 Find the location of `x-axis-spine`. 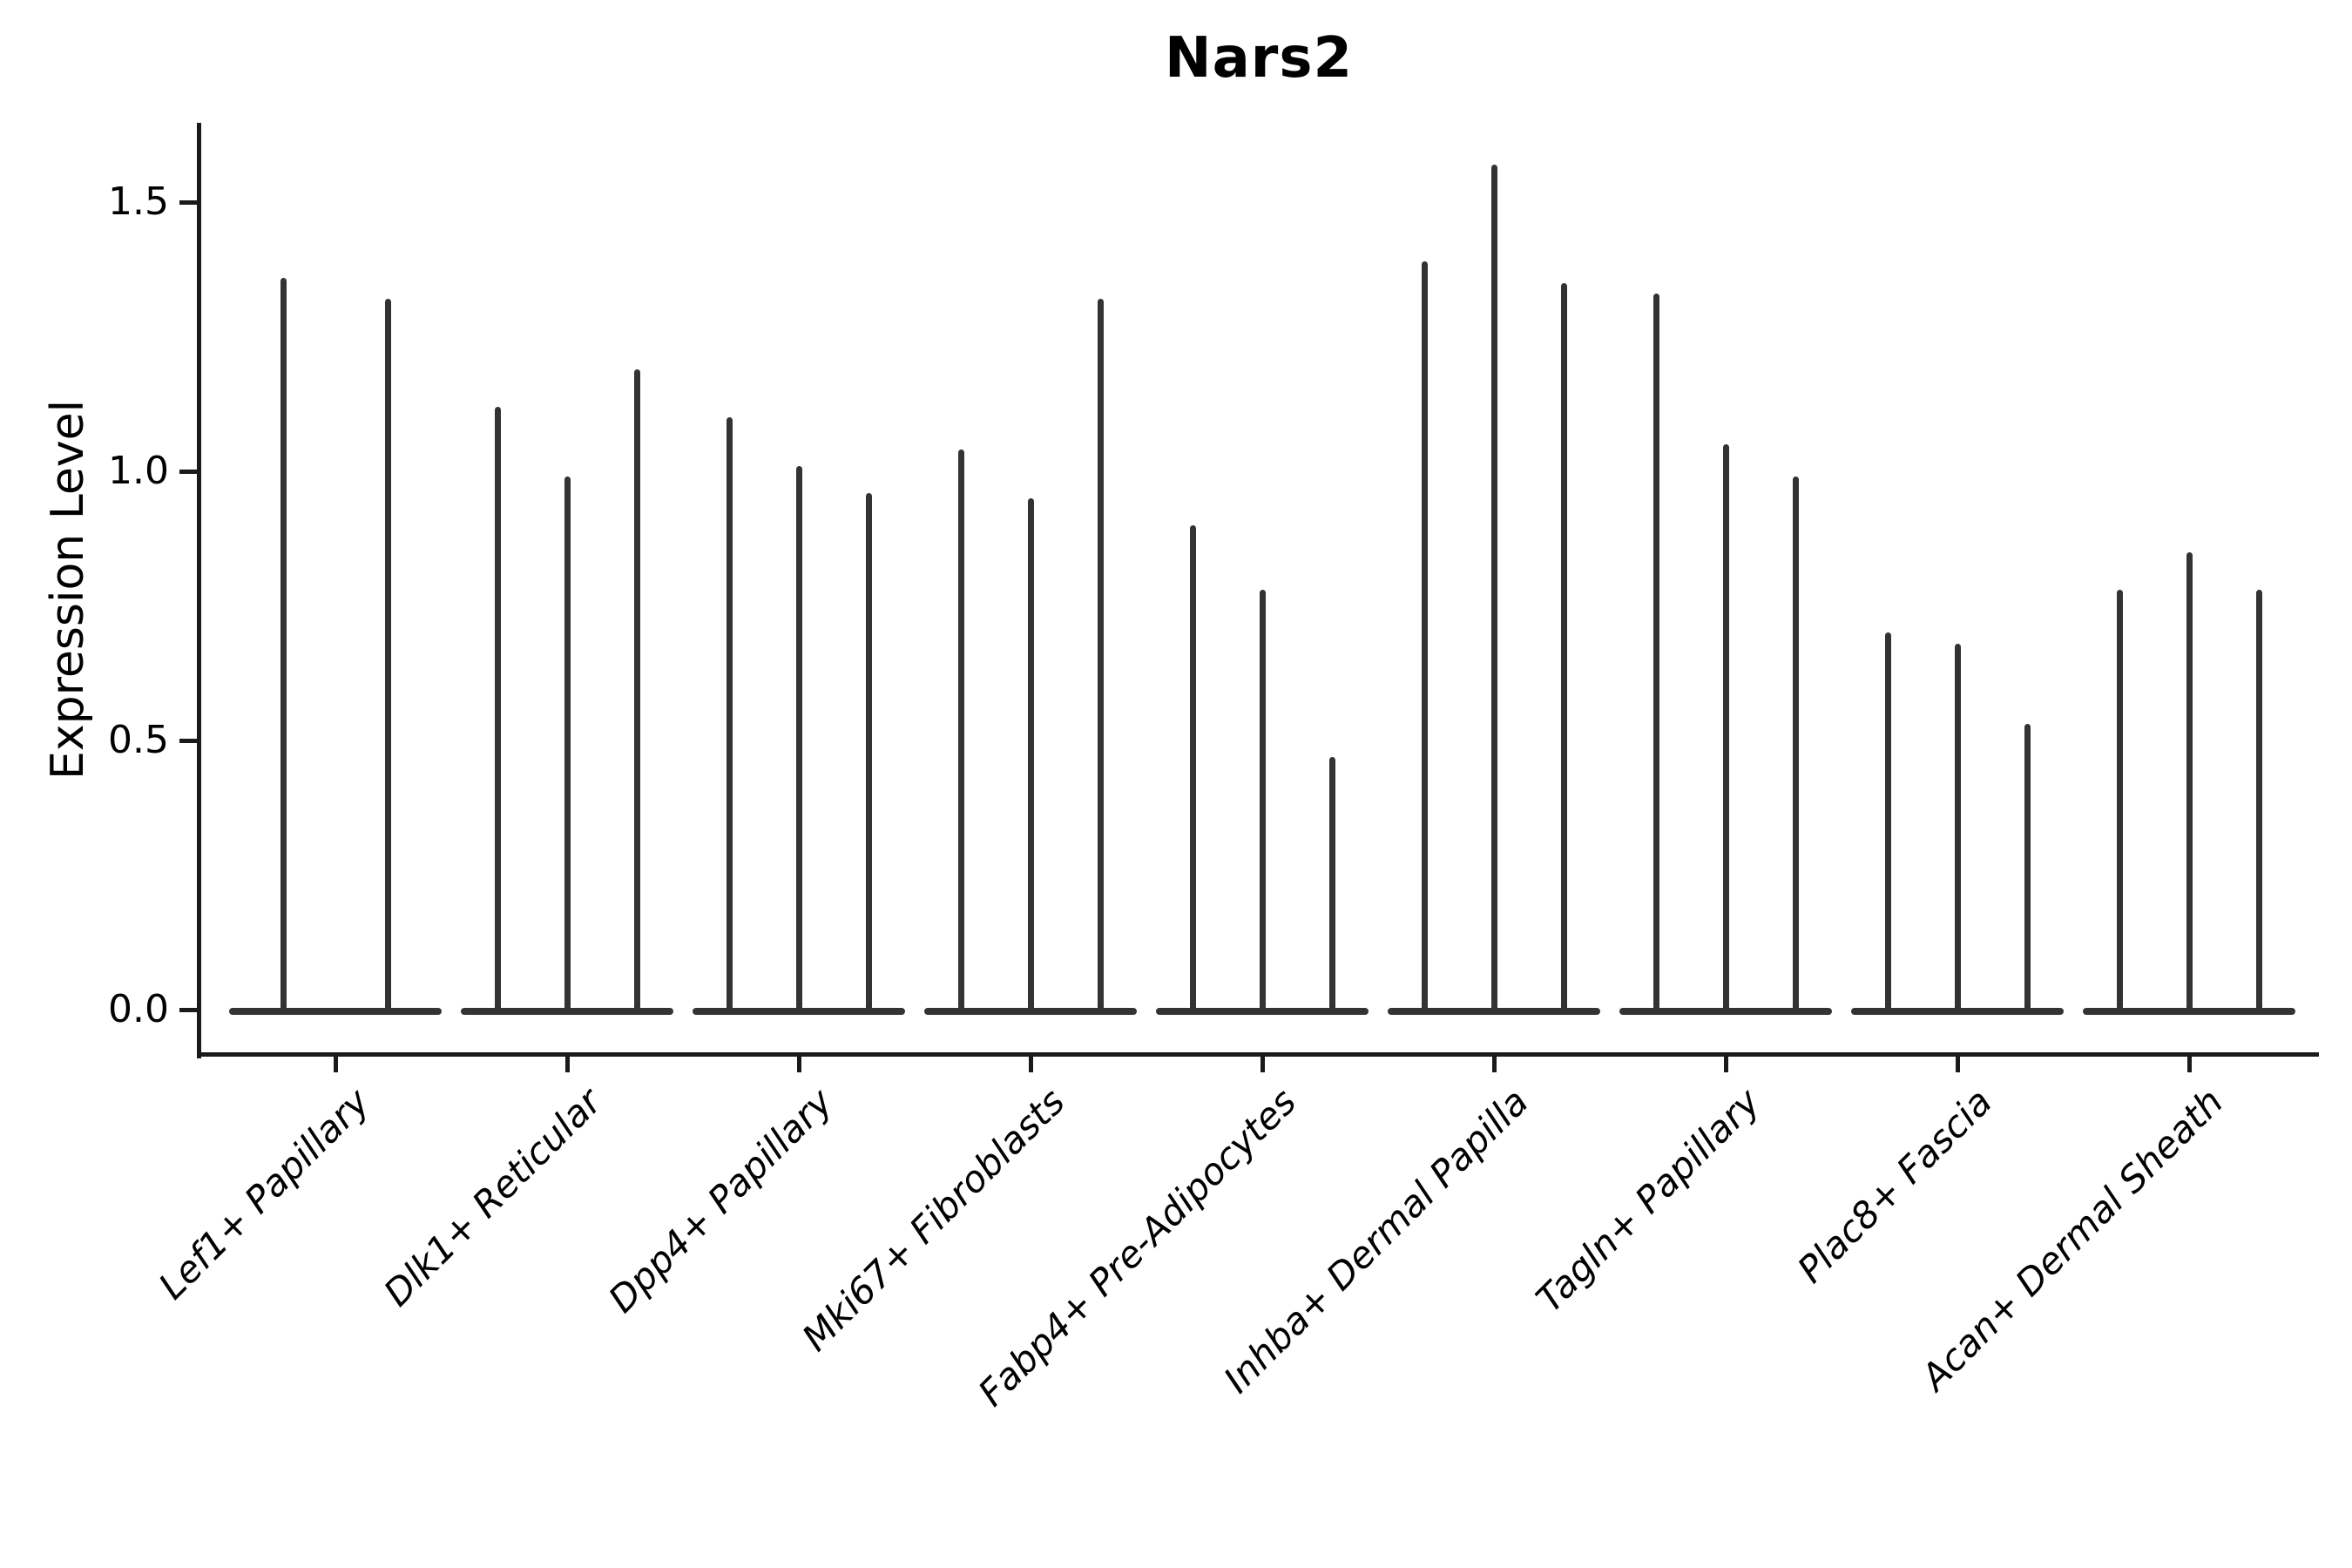

x-axis-spine is located at coordinates (1258, 1054).